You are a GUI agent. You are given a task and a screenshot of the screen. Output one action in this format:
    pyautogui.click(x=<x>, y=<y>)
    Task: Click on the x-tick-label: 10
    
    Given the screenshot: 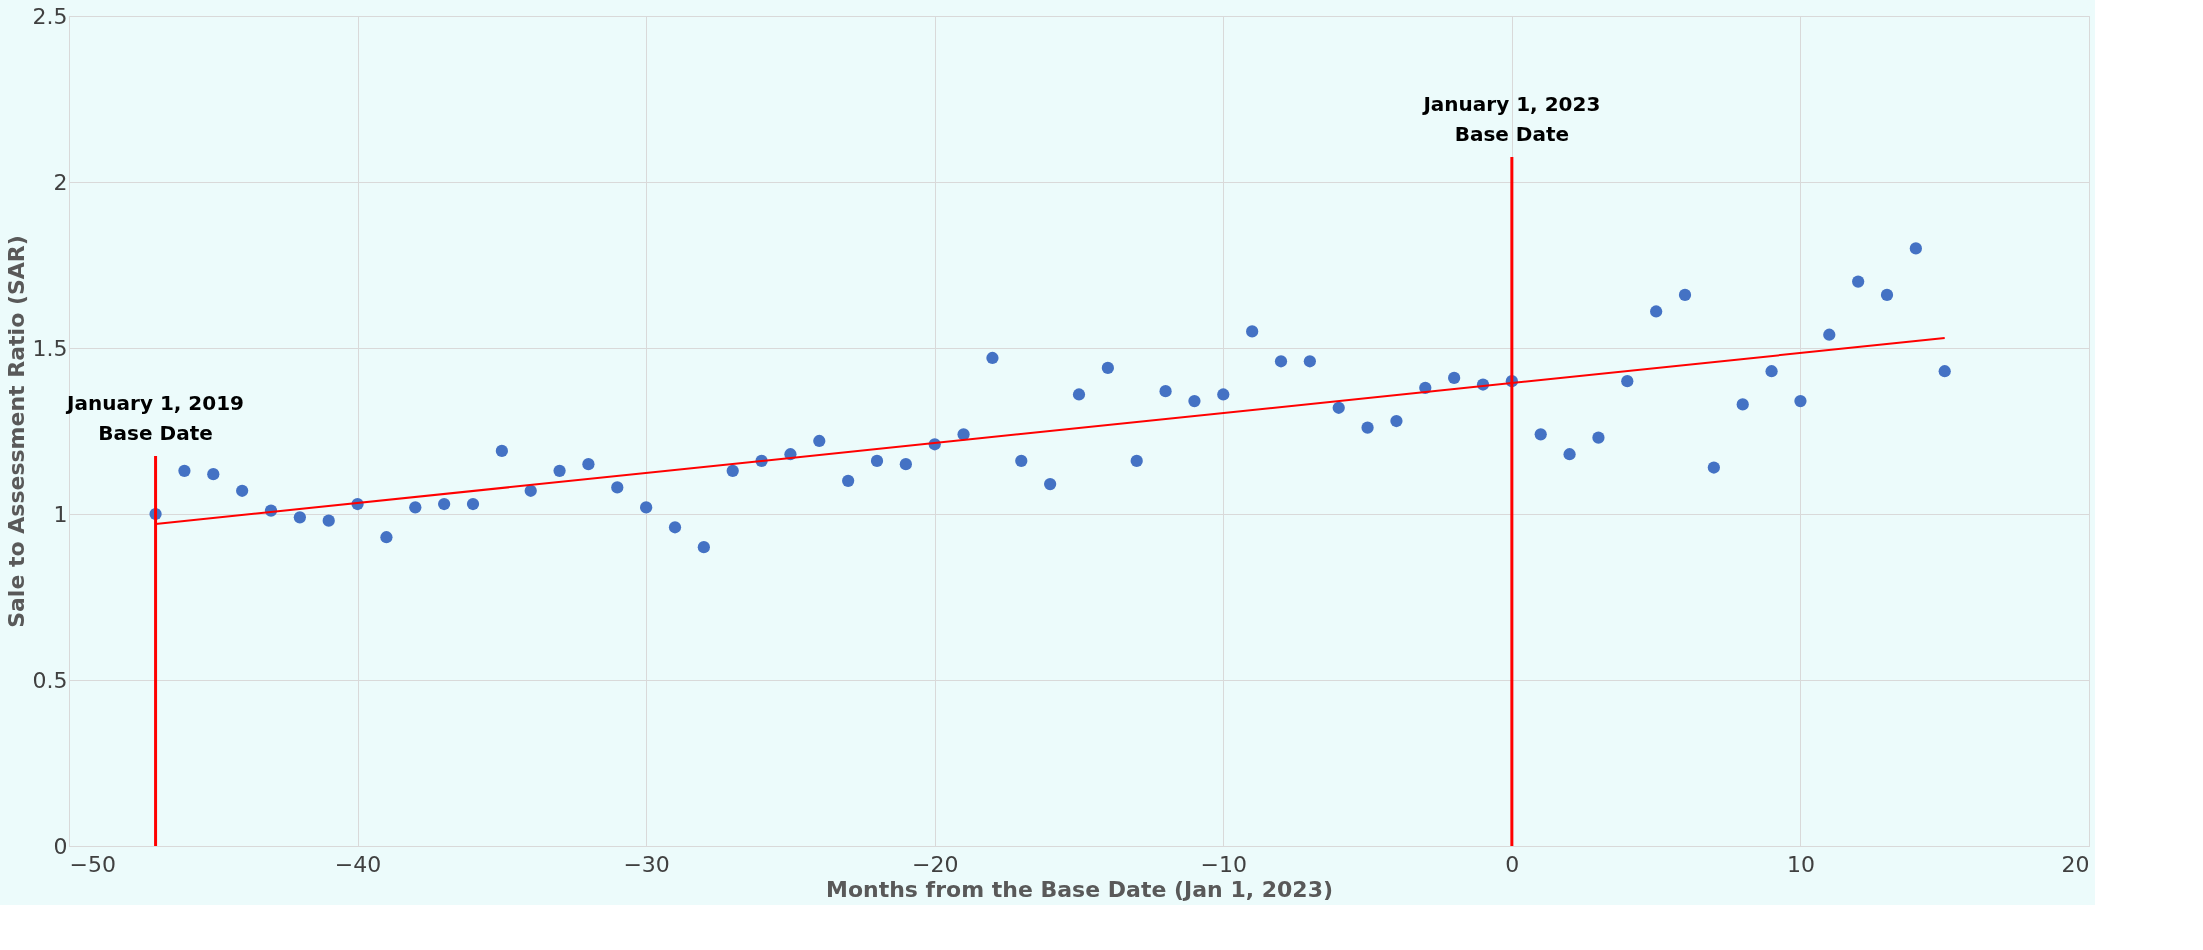 What is the action you would take?
    pyautogui.click(x=1800, y=864)
    